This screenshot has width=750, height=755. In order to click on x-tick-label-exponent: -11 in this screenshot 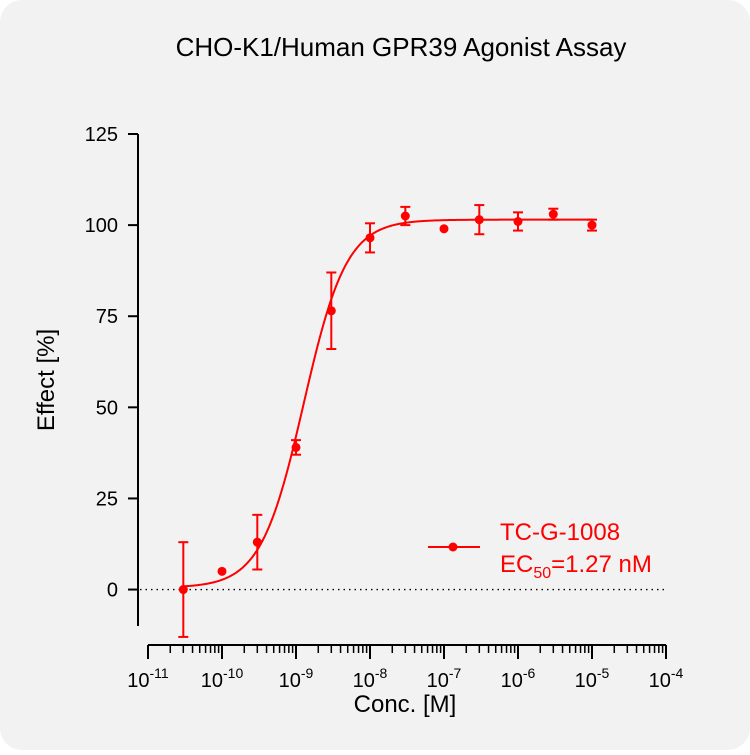, I will do `click(159, 673)`.